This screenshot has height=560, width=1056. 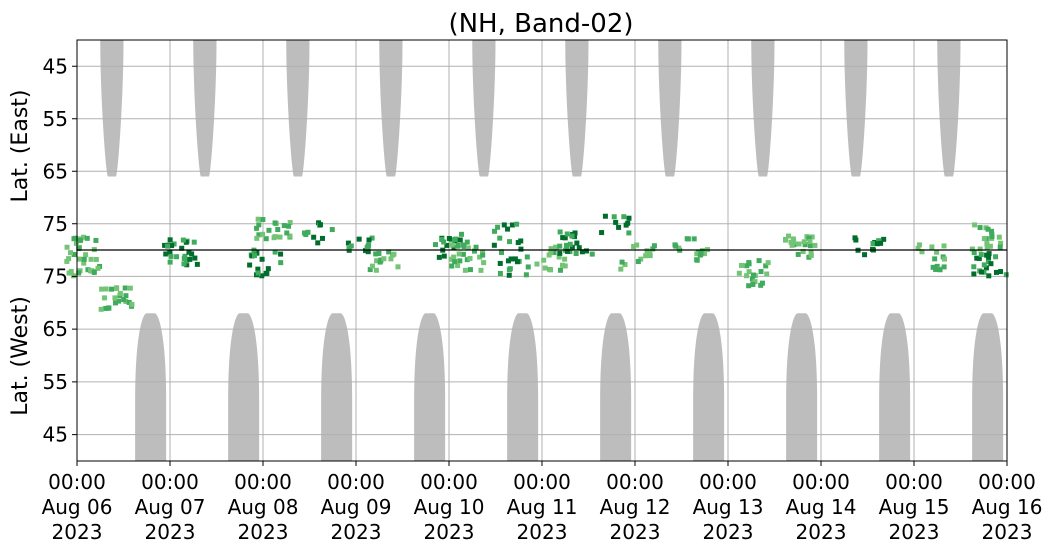 What do you see at coordinates (20, 146) in the screenshot?
I see `y-axis-label-east: Lat. (East)` at bounding box center [20, 146].